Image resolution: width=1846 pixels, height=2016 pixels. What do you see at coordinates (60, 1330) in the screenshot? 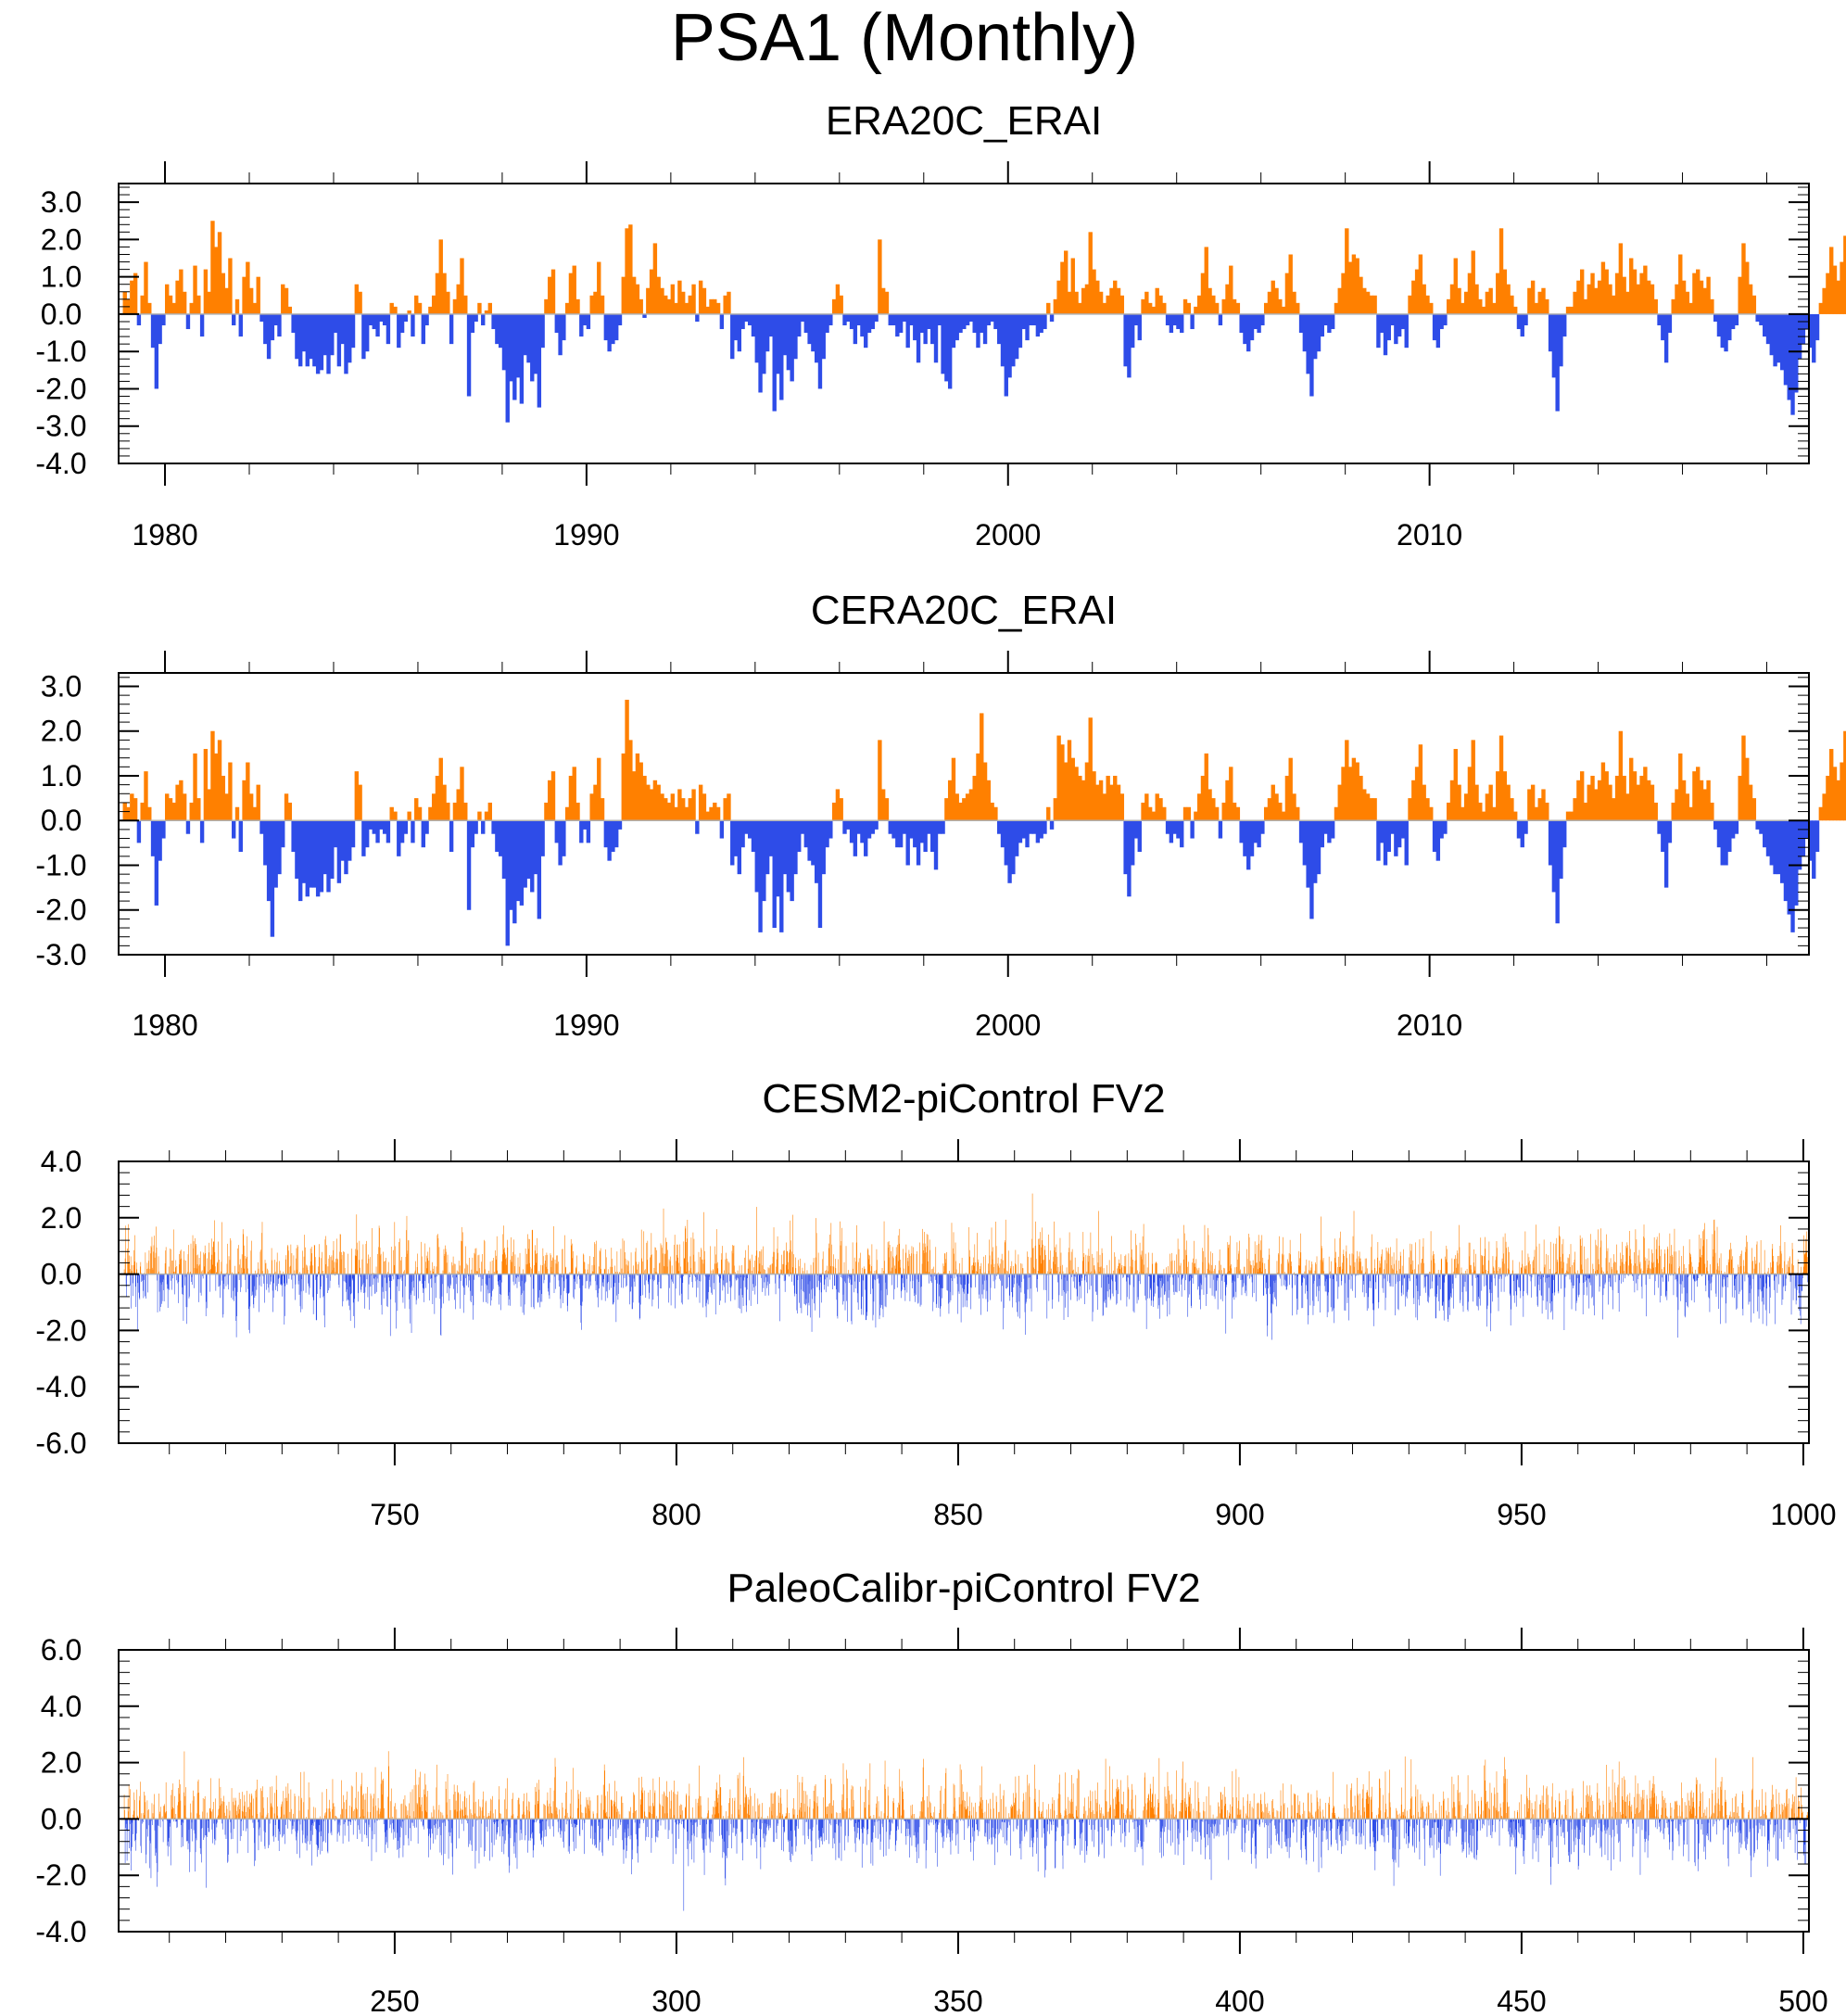
I see `y-tick-label: -2.0` at bounding box center [60, 1330].